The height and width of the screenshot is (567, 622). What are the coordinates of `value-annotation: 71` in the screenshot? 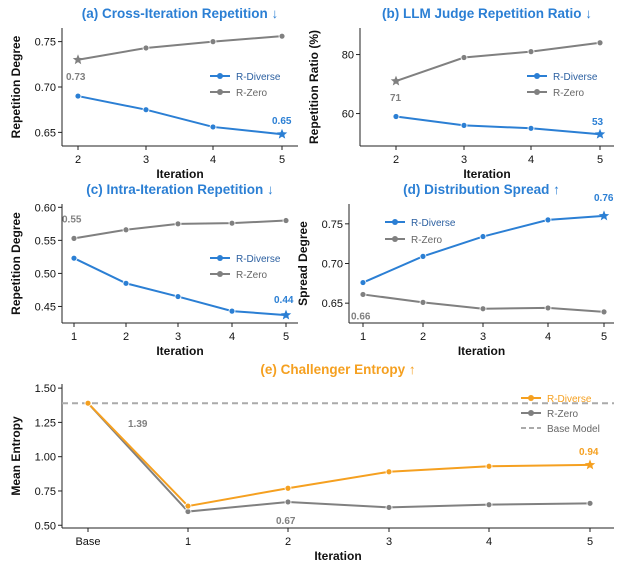 It's located at (396, 98).